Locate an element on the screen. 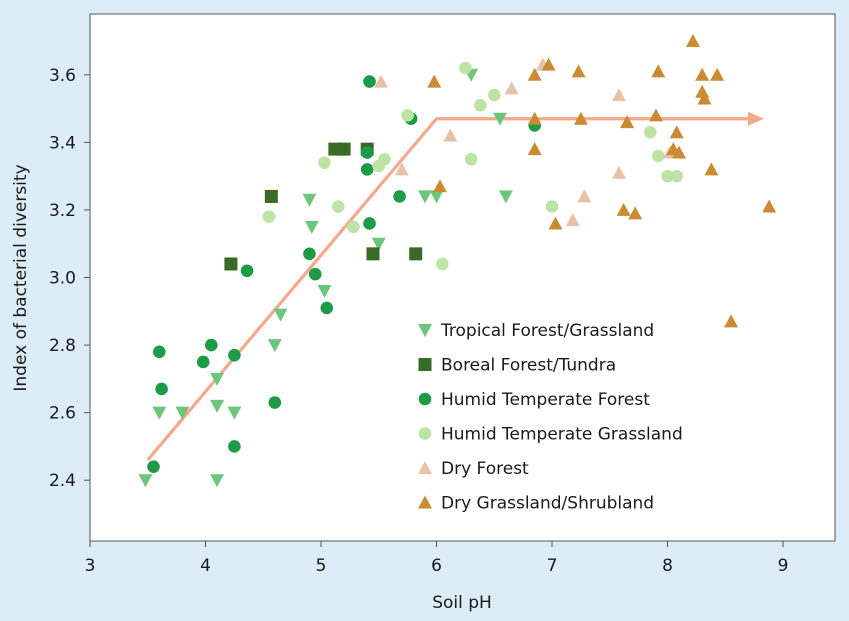 This screenshot has height=621, width=849. y-tick-label: 2.6 is located at coordinates (62, 414).